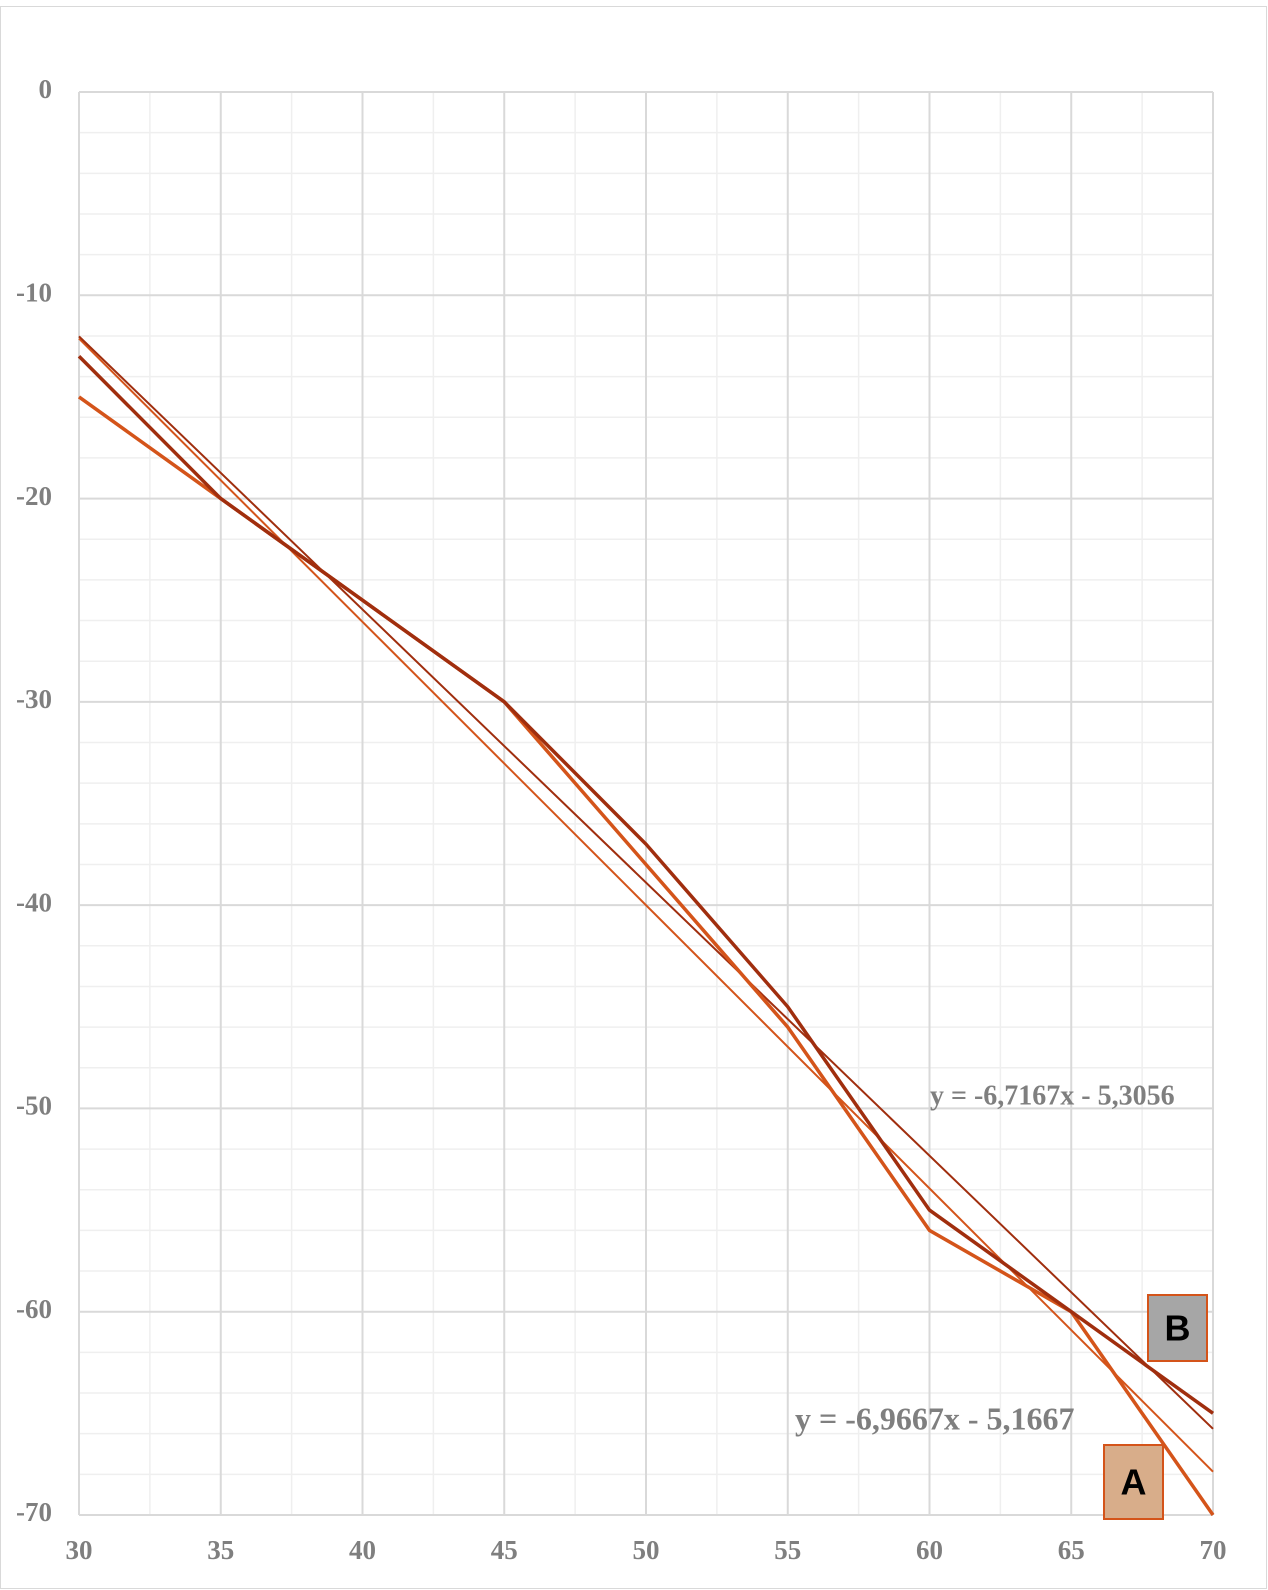 This screenshot has height=1590, width=1268. I want to click on trendline-equation: y = -6,9667x - 5,1667, so click(935, 1418).